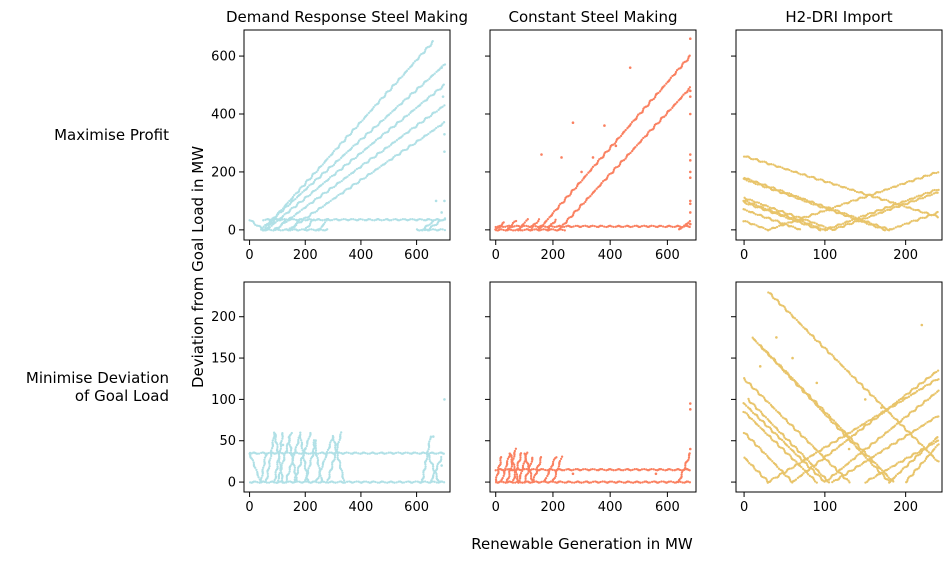  I want to click on subplot-5: 0 200 400 600, so click(591, 398).